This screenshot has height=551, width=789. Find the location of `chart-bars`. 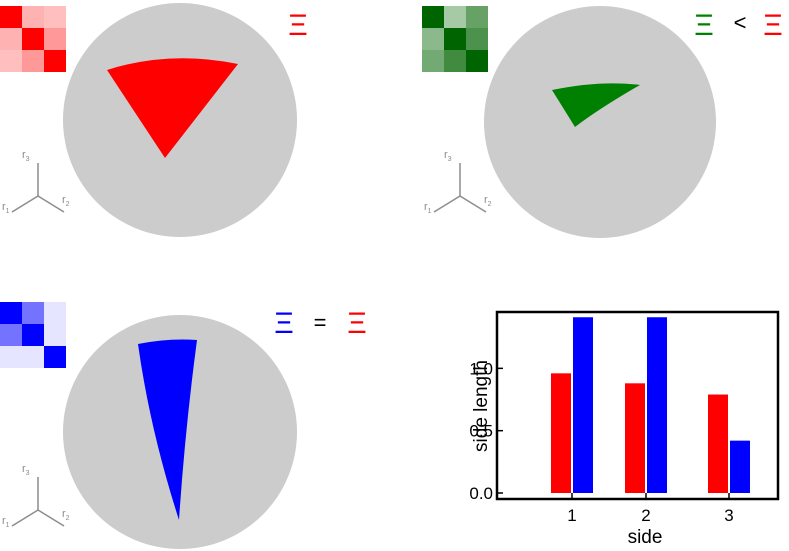

chart-bars is located at coordinates (650, 405).